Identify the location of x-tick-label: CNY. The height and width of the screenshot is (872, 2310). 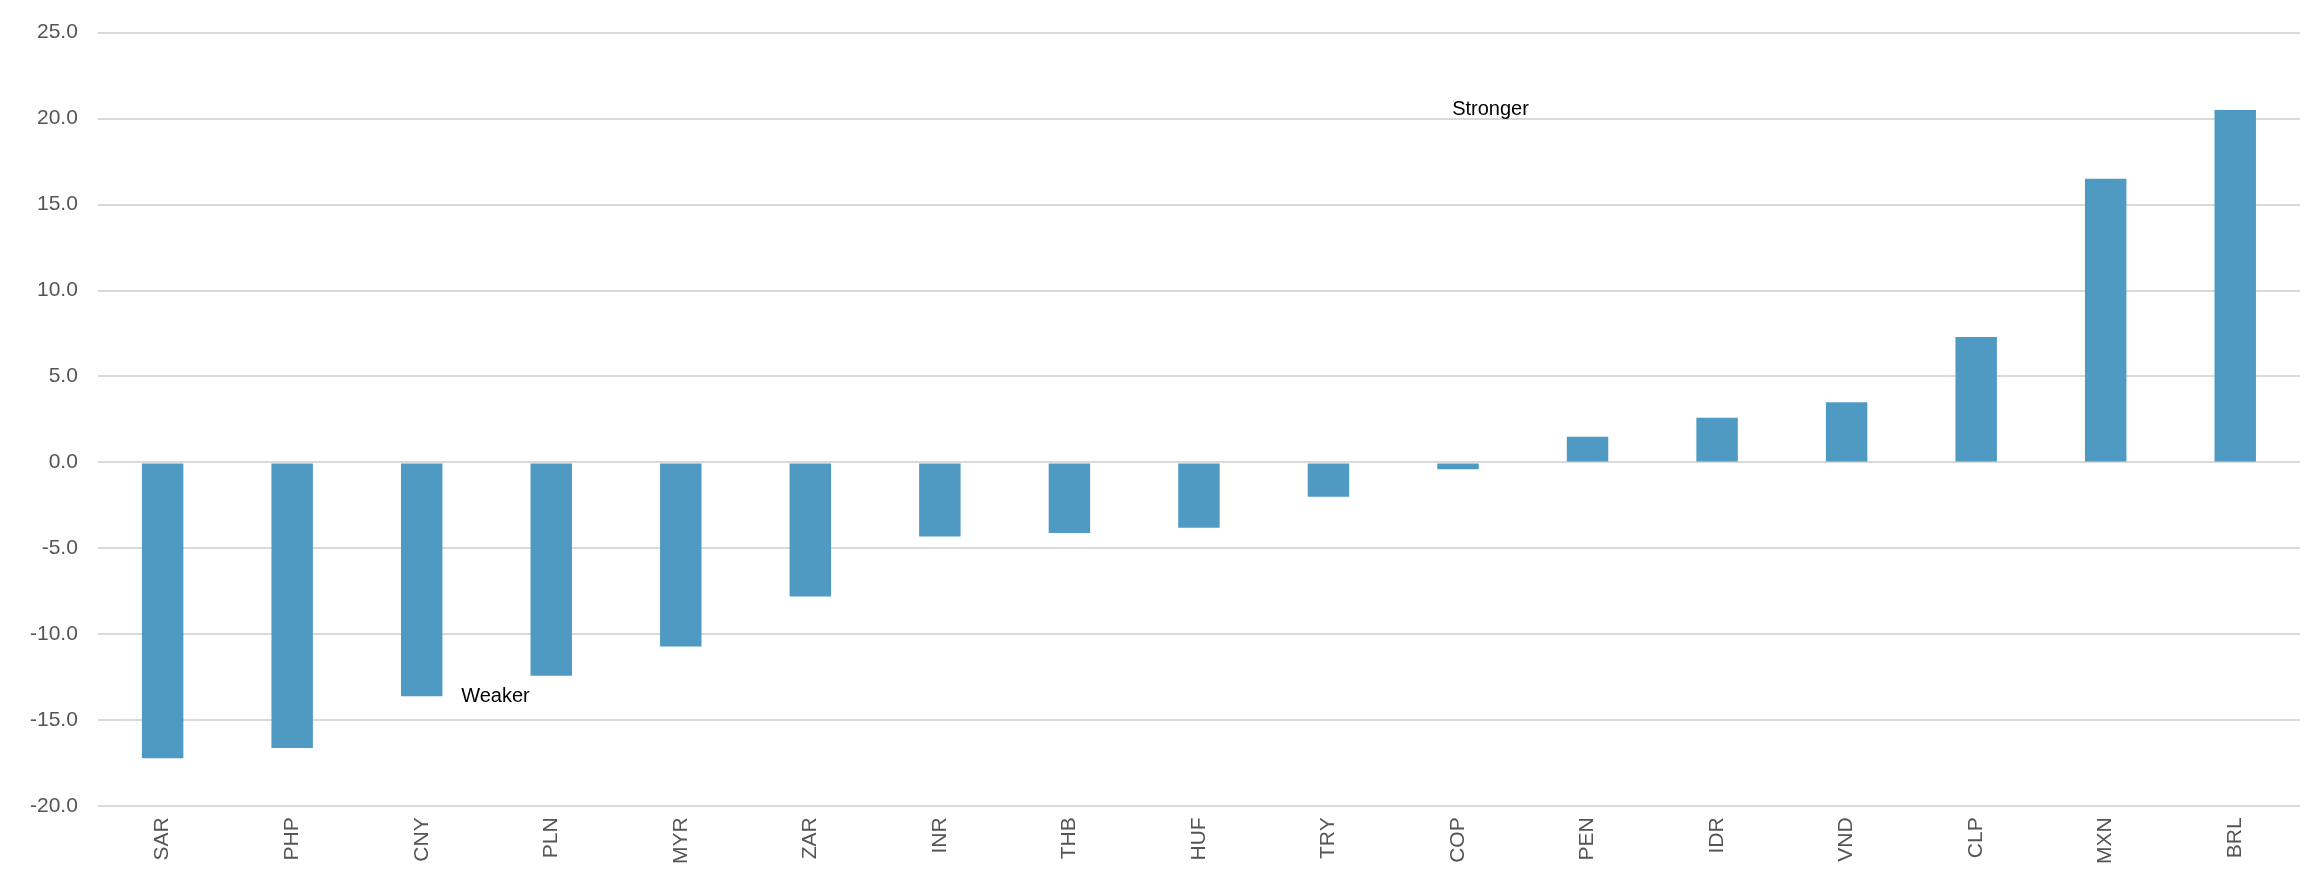
(420, 839).